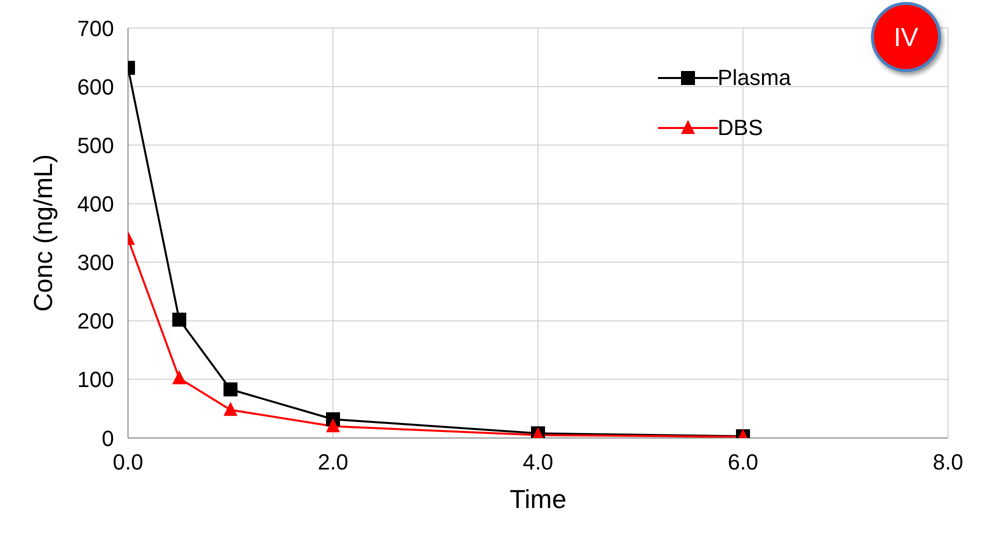 The height and width of the screenshot is (556, 999). What do you see at coordinates (740, 128) in the screenshot?
I see `legend-label: DBS` at bounding box center [740, 128].